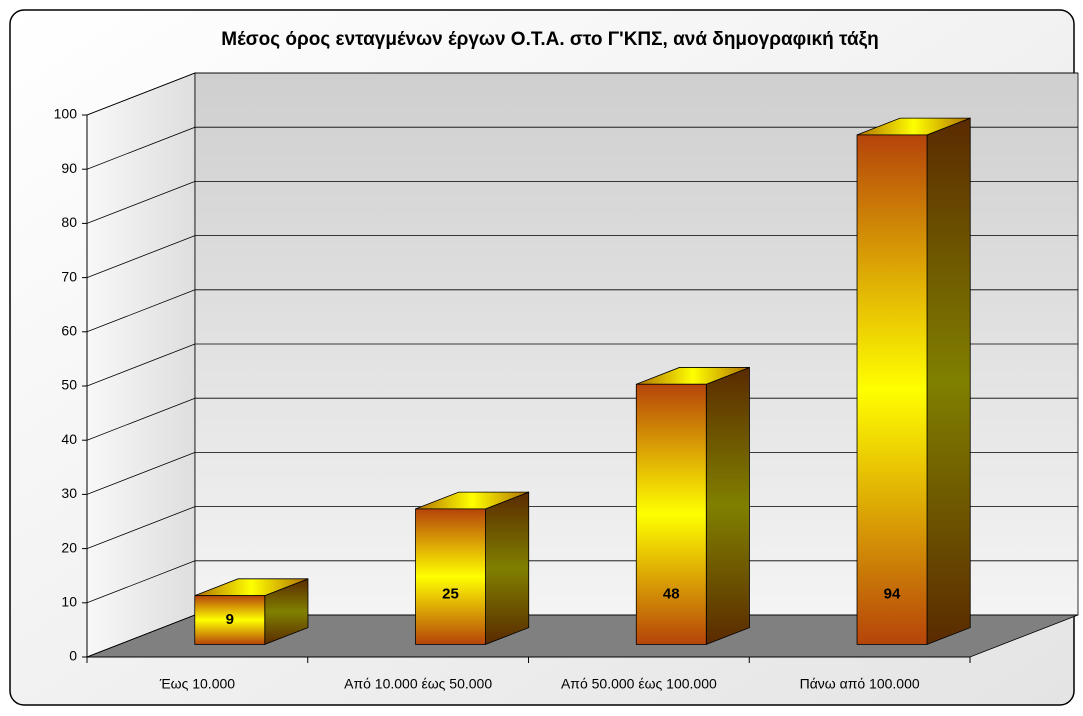 Image resolution: width=1083 pixels, height=716 pixels. I want to click on y-tick-label: 80, so click(69, 222).